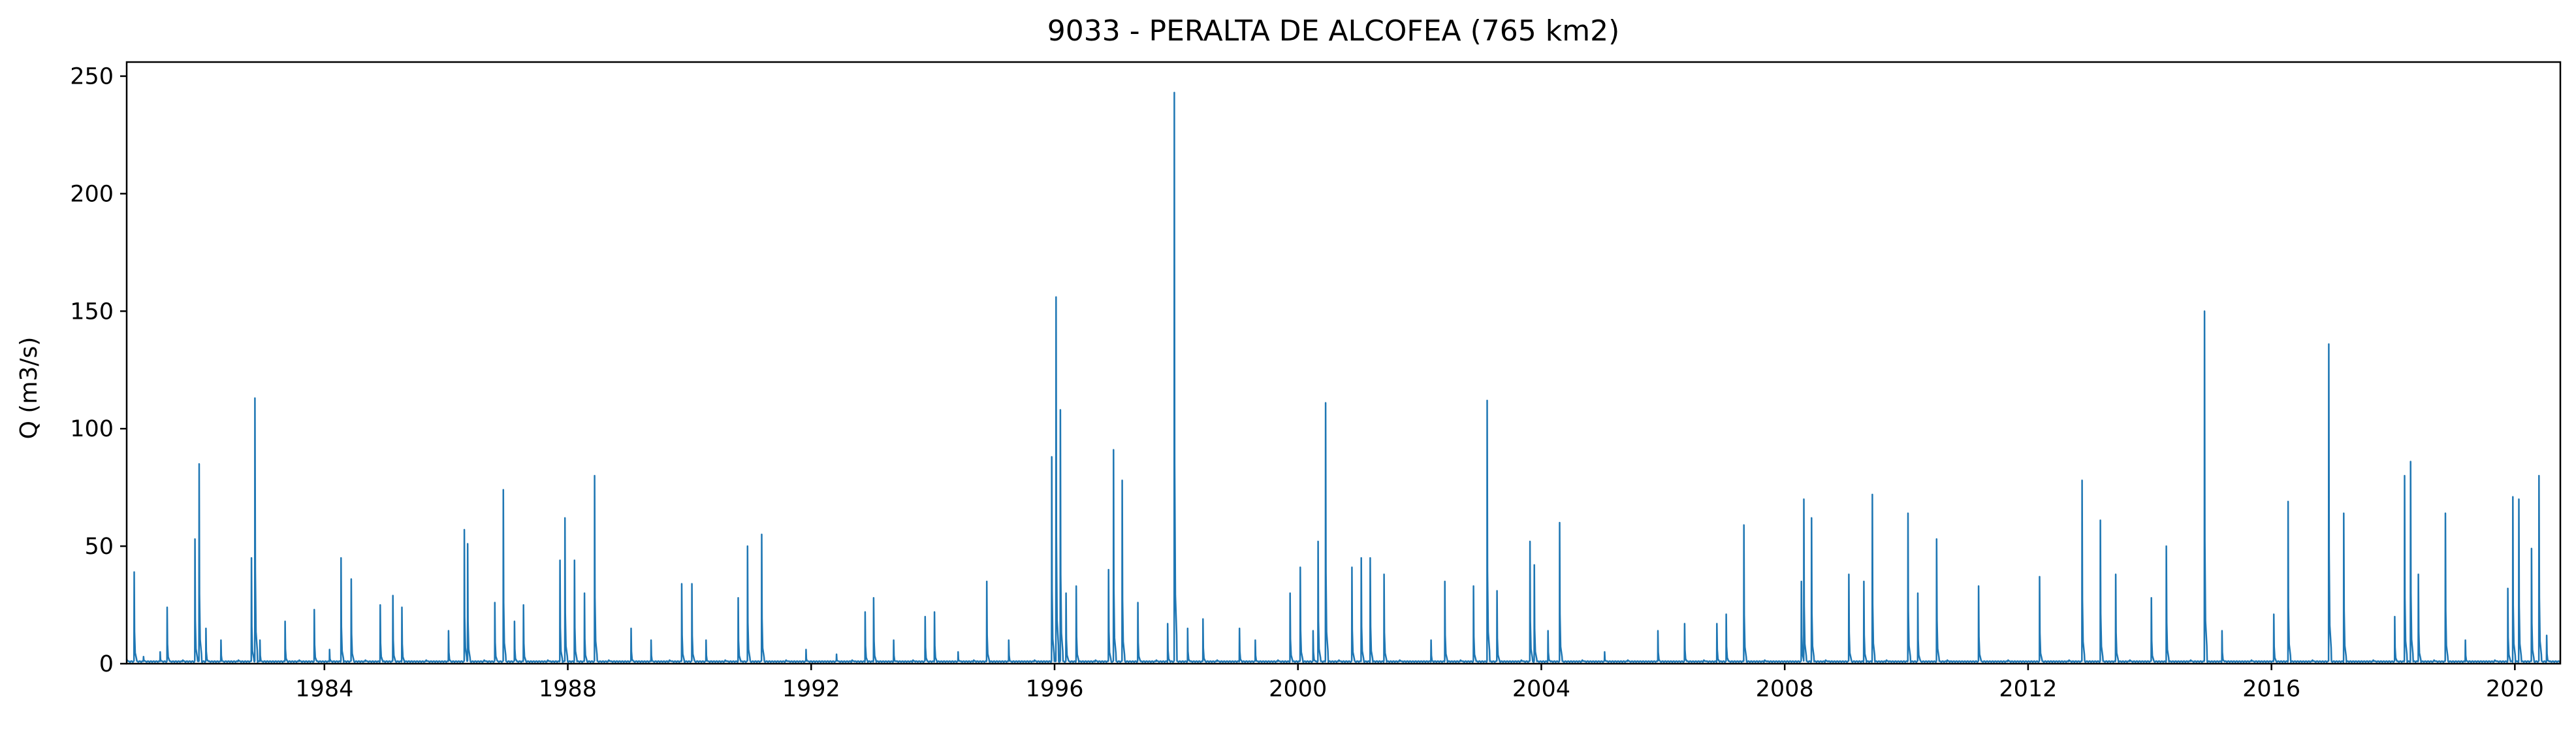  What do you see at coordinates (2028, 689) in the screenshot?
I see `x-tick-label: 2012` at bounding box center [2028, 689].